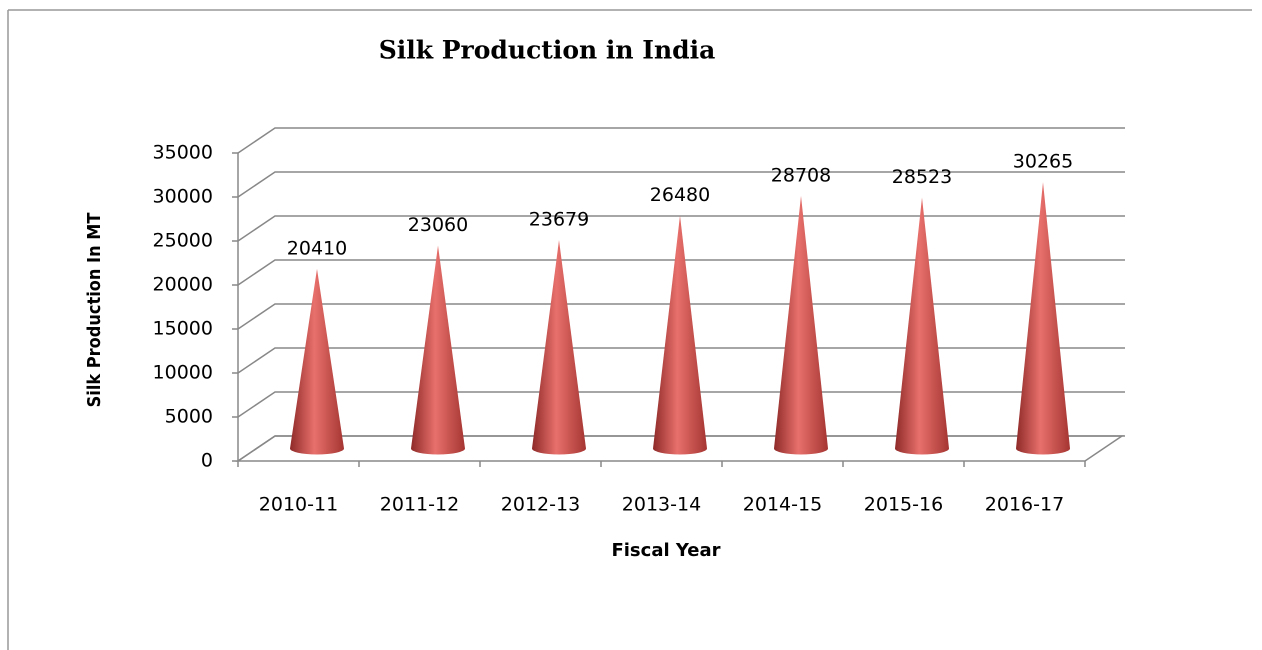 This screenshot has width=1262, height=650. What do you see at coordinates (183, 197) in the screenshot?
I see `y-tick-label: 30000` at bounding box center [183, 197].